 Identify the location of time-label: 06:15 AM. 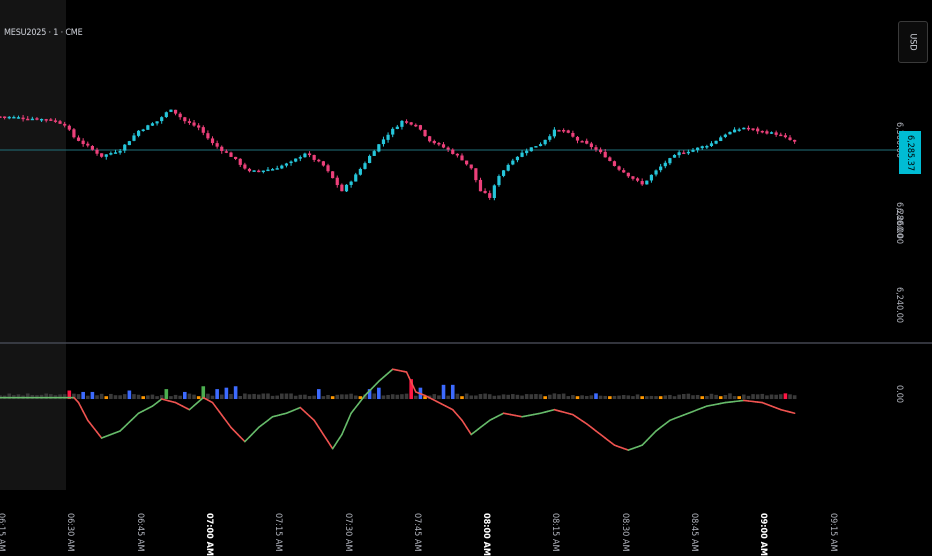
(3, 532).